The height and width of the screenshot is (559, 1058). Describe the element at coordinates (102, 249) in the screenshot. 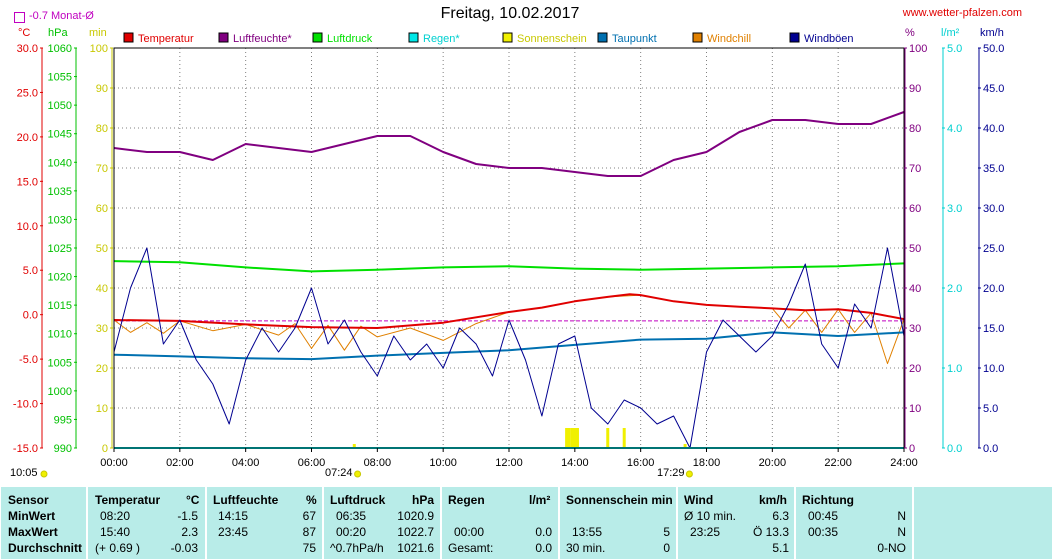

I see `tick-label-sun_min: 50` at that location.